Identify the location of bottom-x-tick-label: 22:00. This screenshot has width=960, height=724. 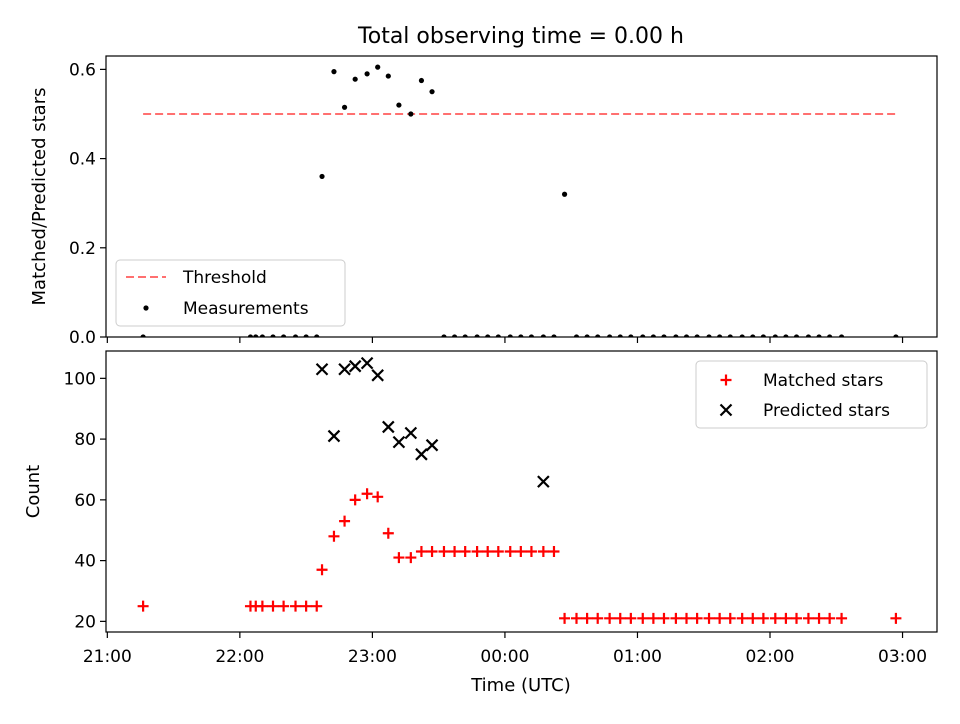
(239, 657).